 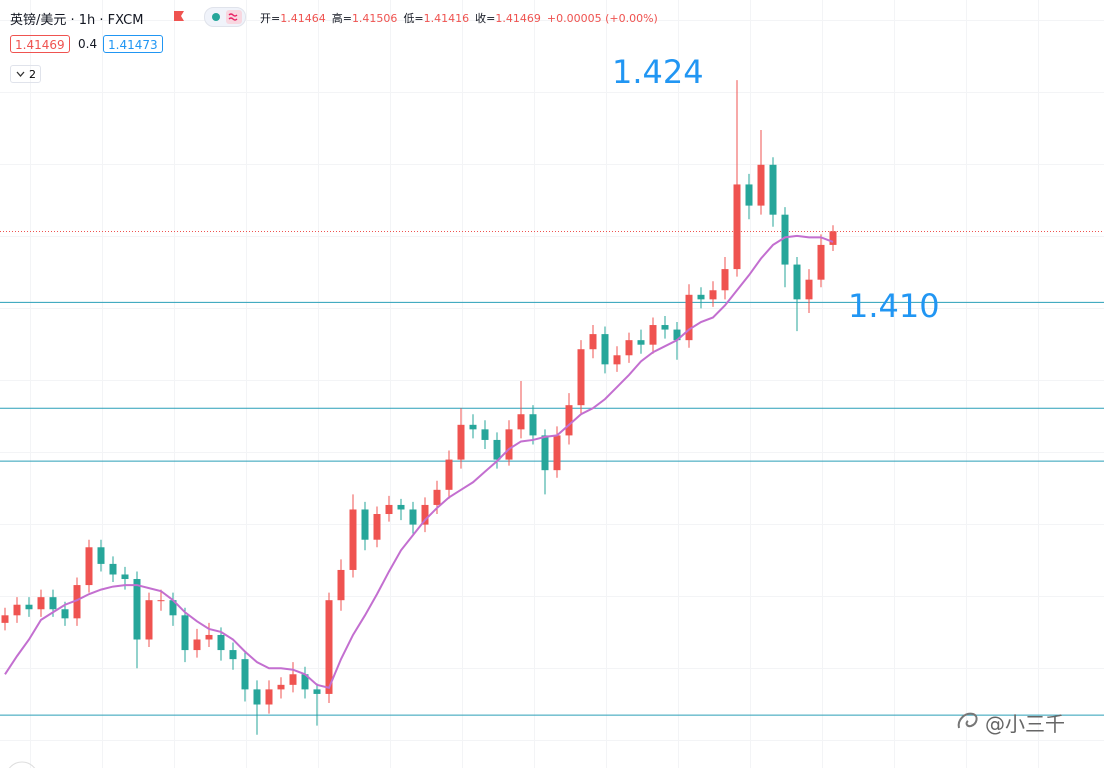 I want to click on ohlc-value: 1.41464, so click(x=303, y=18).